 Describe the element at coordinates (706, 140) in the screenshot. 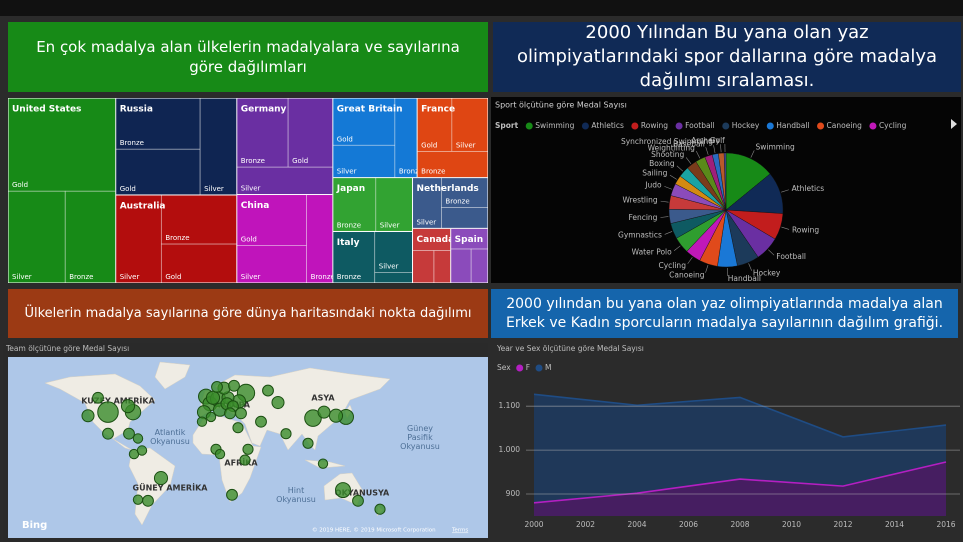

I see `slice-label: Archery` at that location.